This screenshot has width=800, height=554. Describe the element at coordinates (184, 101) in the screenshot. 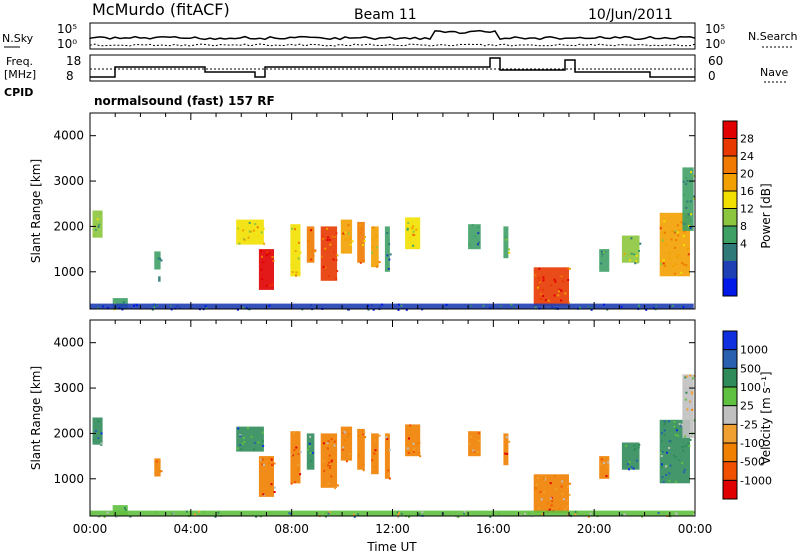

I see `cpid-text: normalsound (fast) 157 RF` at that location.